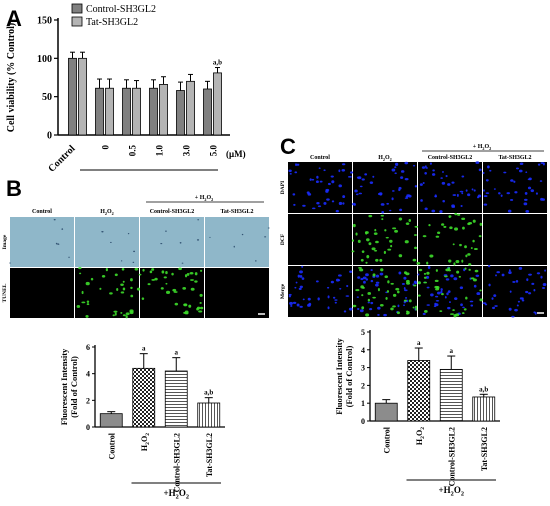 The width and height of the screenshot is (550, 506). Describe the element at coordinates (5, 241) in the screenshot. I see `row-label: Image` at that location.